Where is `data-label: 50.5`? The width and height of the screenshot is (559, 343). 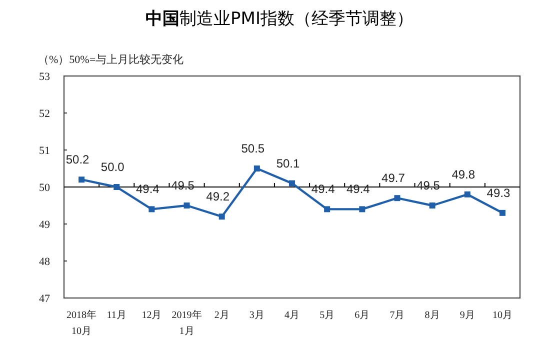
data-label: 50.5 is located at coordinates (253, 149).